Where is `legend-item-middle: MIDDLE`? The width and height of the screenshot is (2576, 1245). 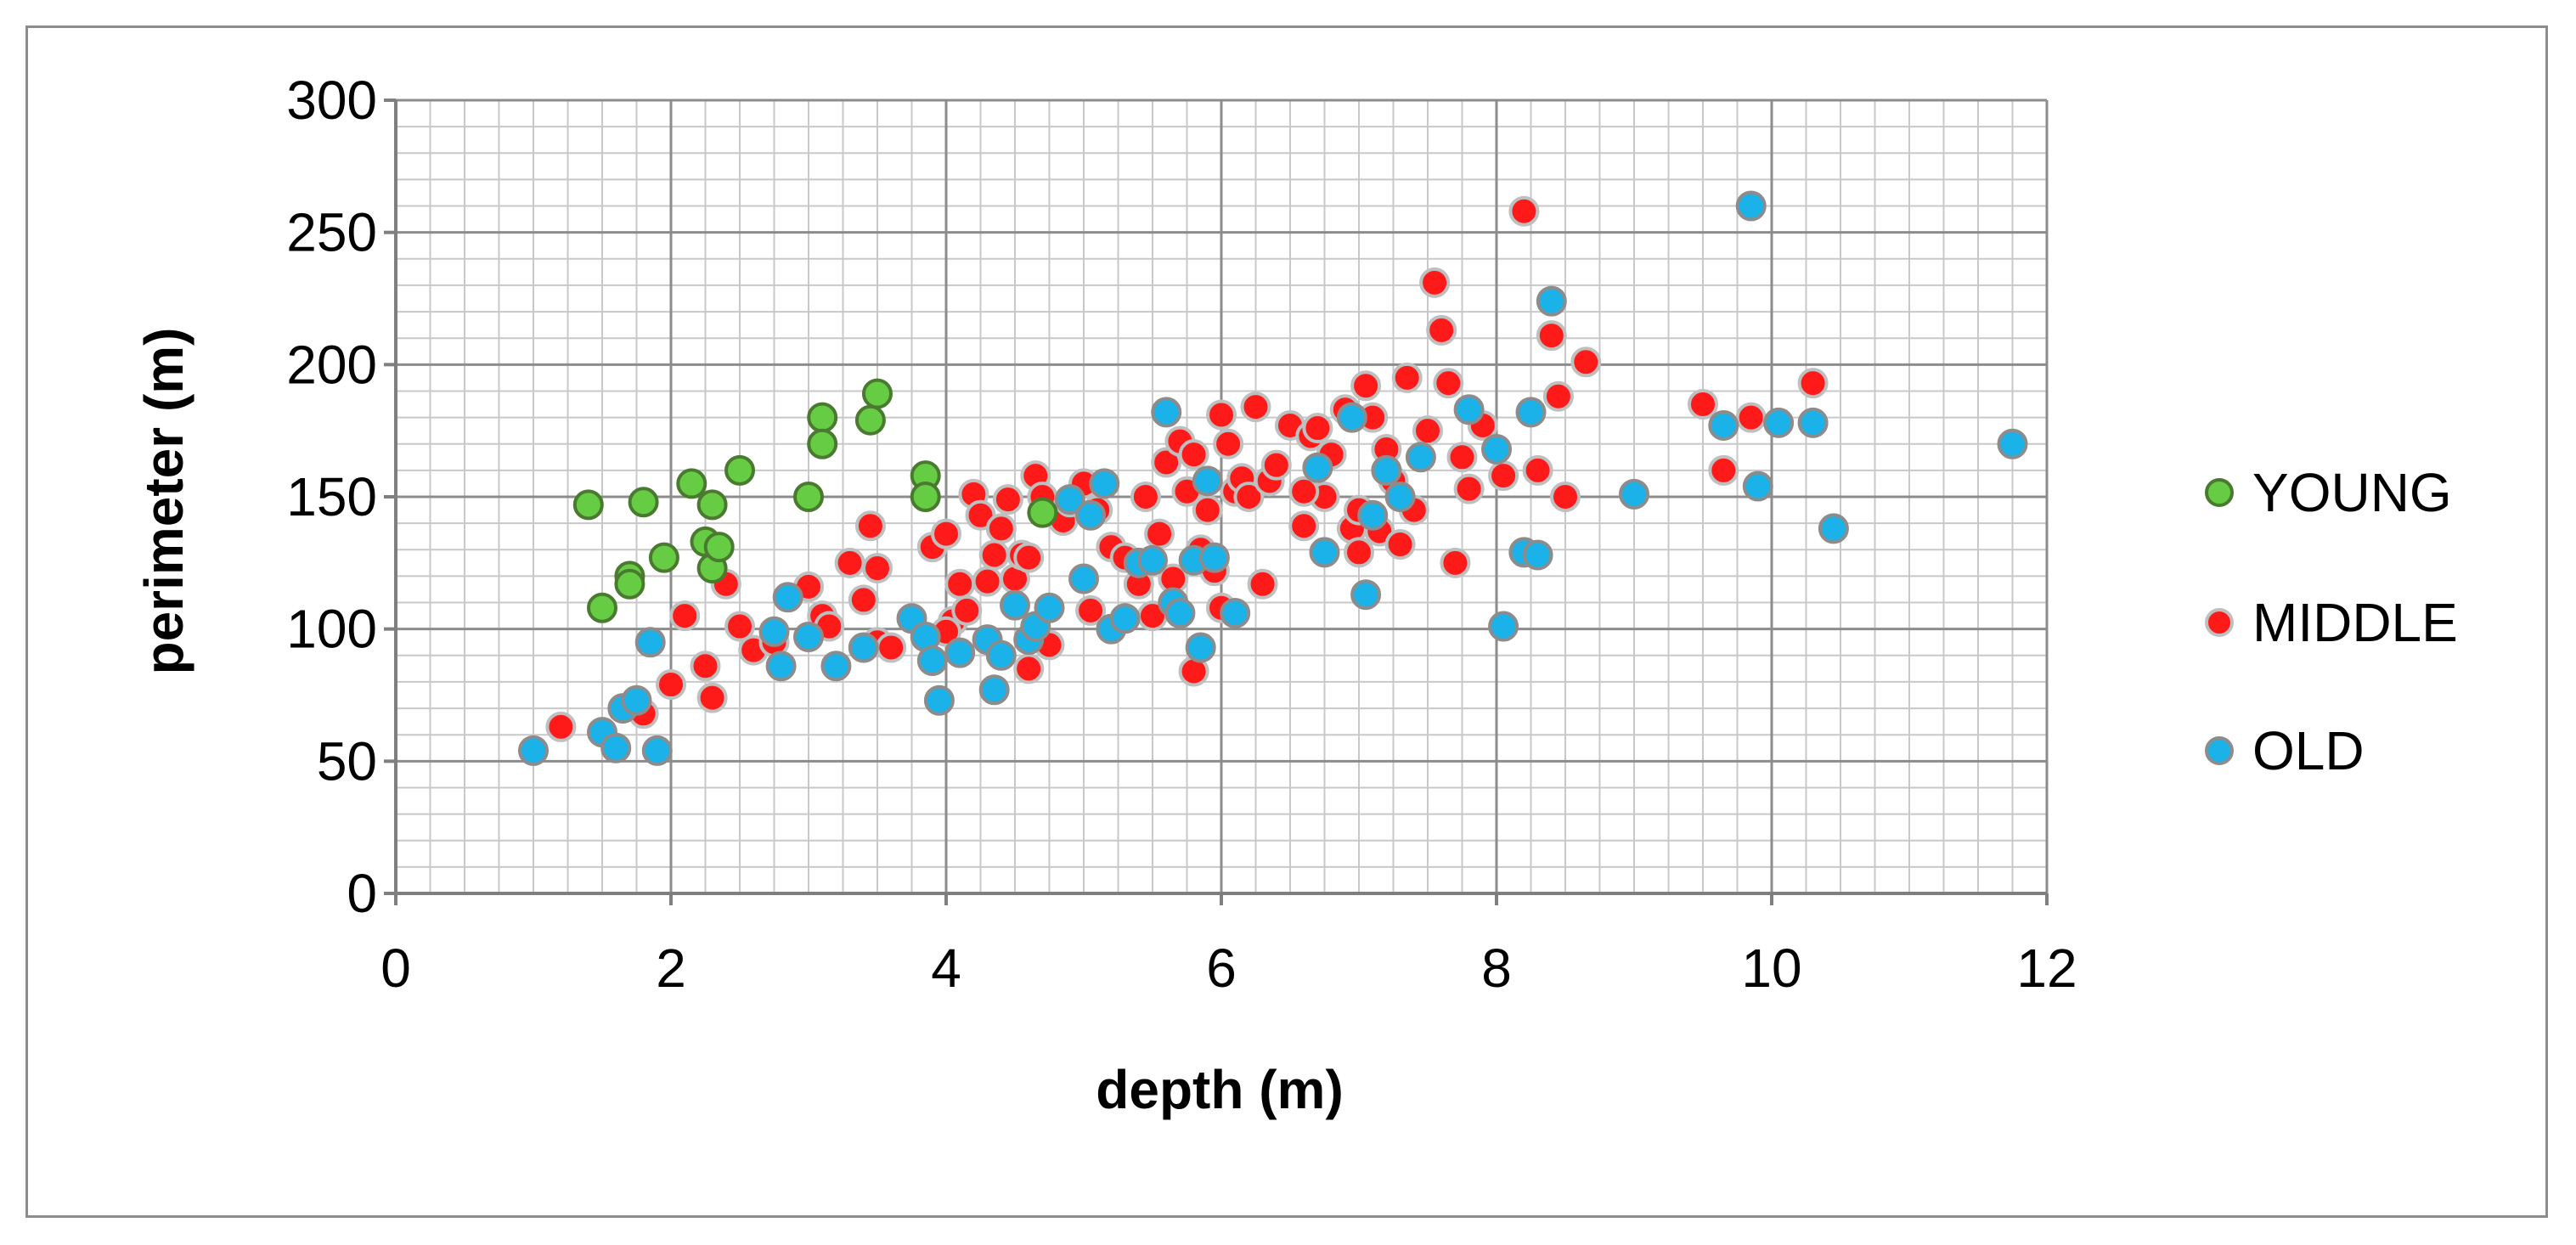 legend-item-middle: MIDDLE is located at coordinates (2331, 622).